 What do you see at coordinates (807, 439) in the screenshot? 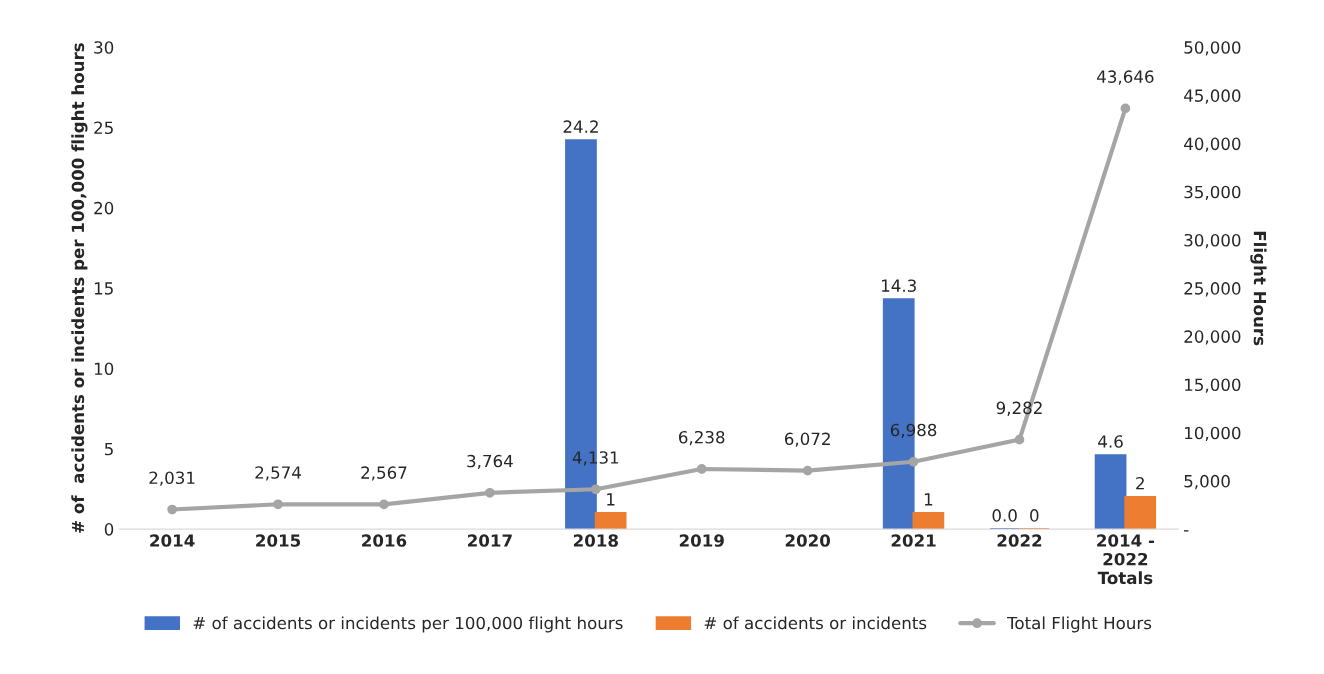
I see `data-label: 6,072` at bounding box center [807, 439].